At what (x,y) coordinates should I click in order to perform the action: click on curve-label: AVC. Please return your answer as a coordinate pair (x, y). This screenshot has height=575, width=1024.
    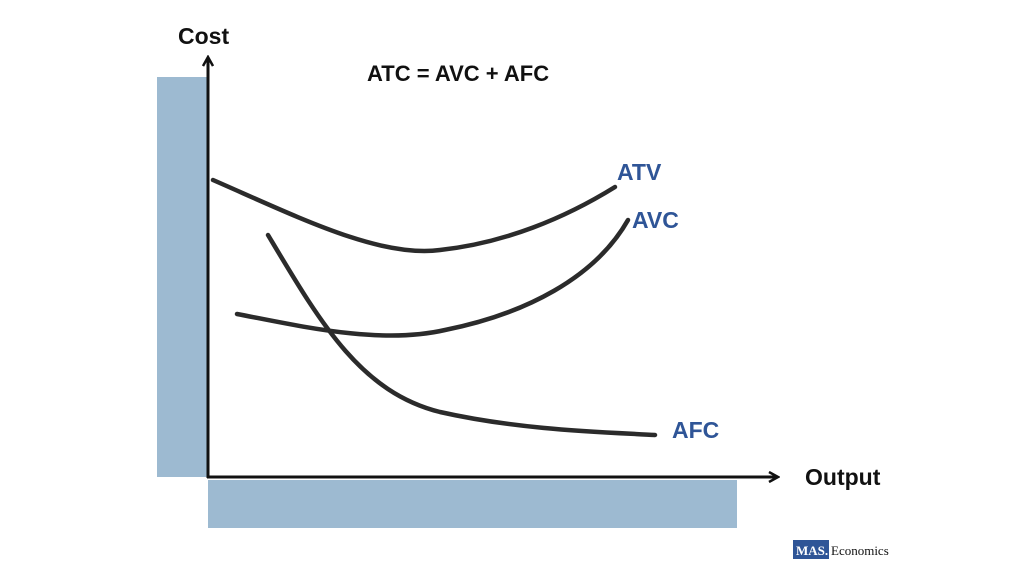
    Looking at the image, I should click on (655, 220).